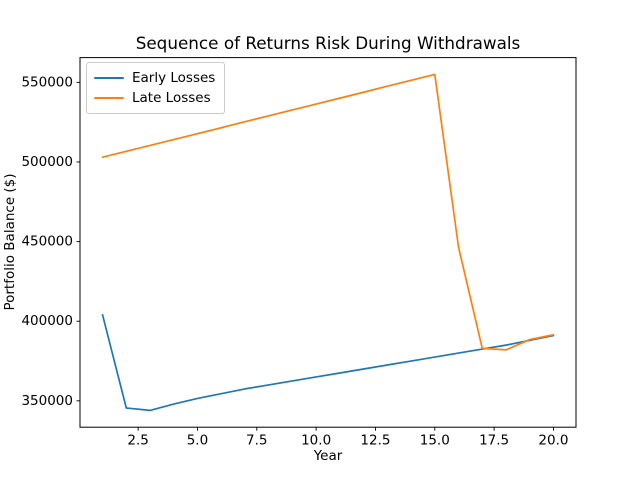  I want to click on legend: Early Losses Late Losses, so click(156, 88).